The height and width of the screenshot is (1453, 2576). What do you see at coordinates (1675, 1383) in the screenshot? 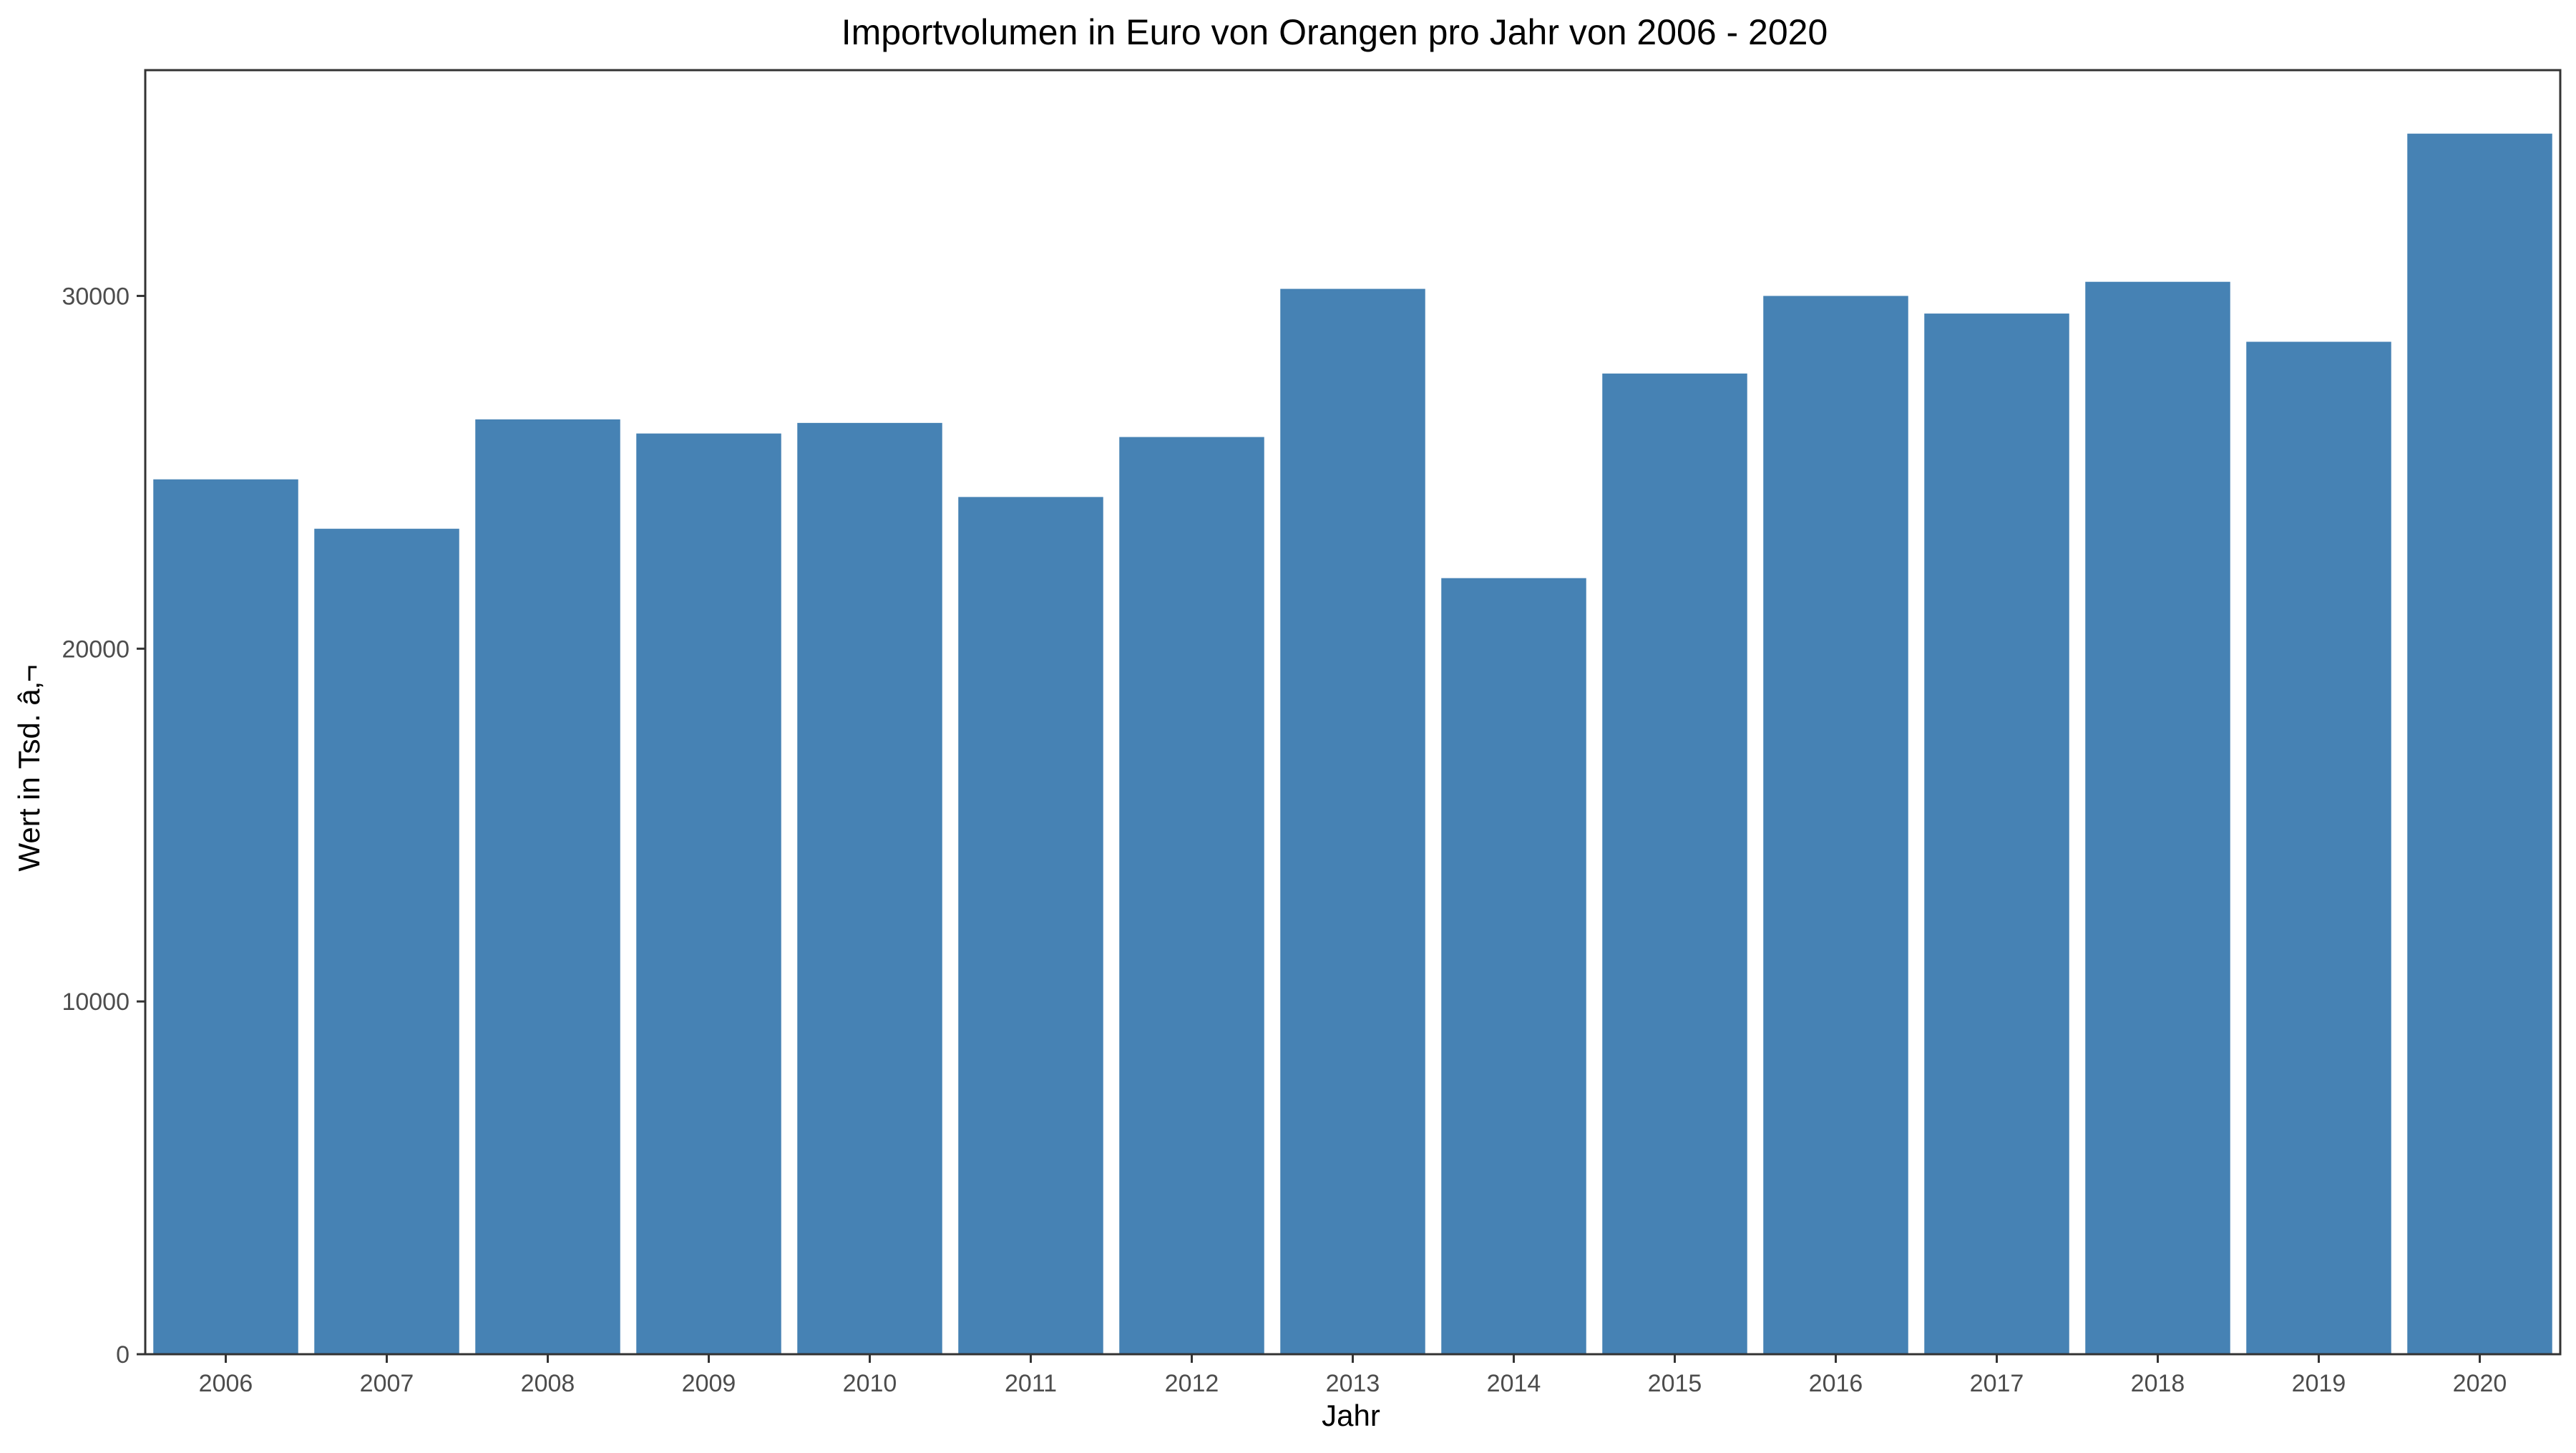
I see `x-tick-label-2015: 2015` at bounding box center [1675, 1383].